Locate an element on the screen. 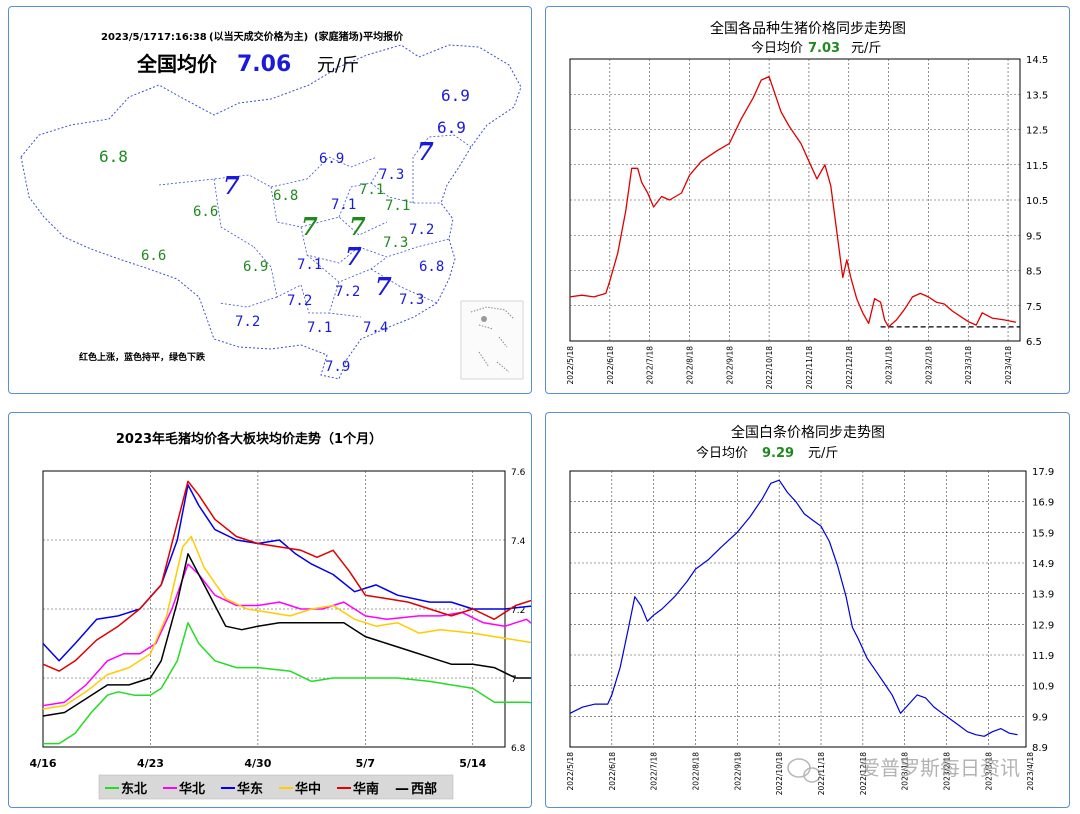 The width and height of the screenshot is (1080, 814). chart-subtitle-value: 7.03 is located at coordinates (824, 48).